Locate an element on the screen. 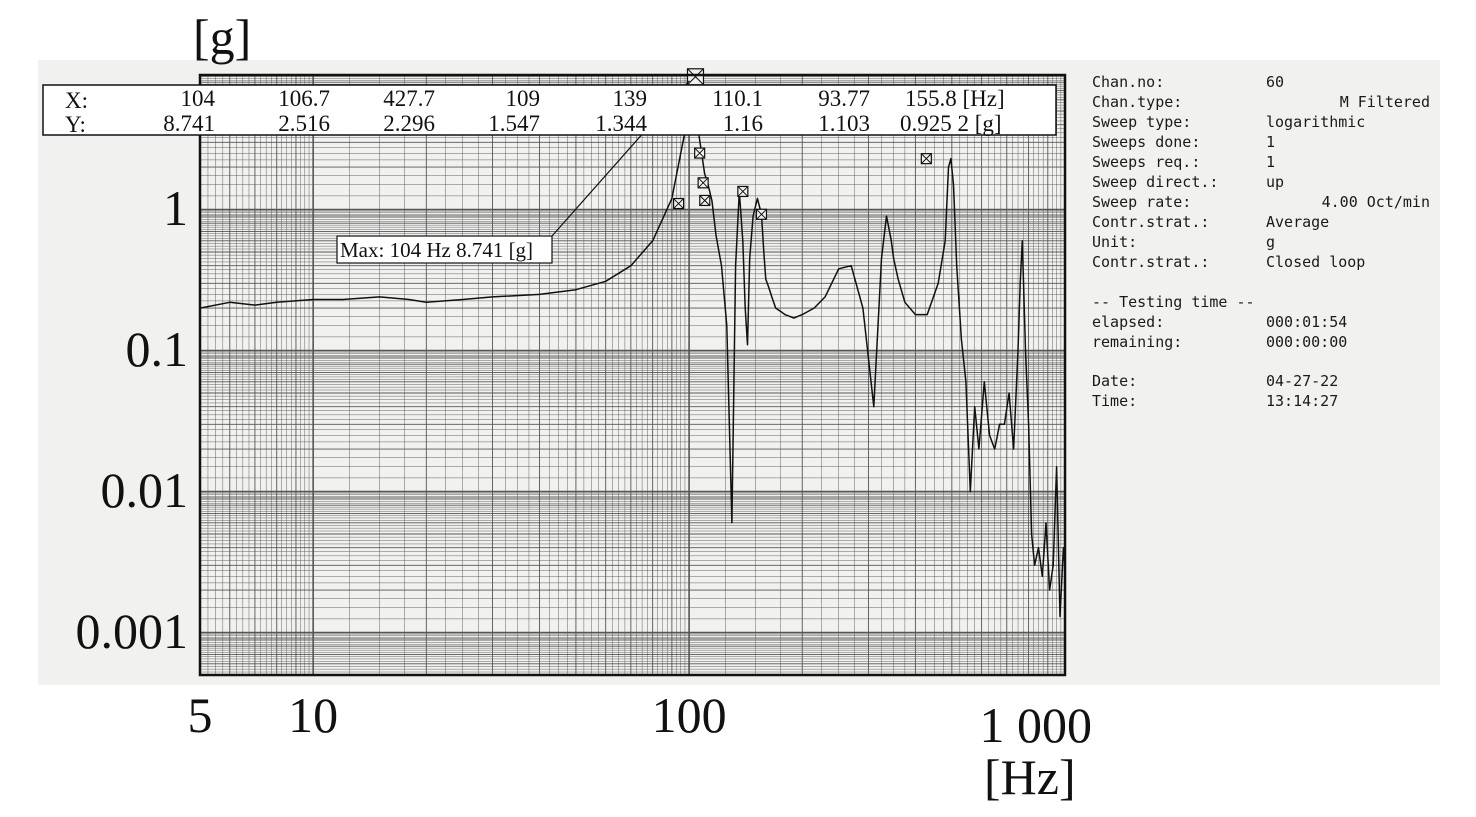  info-label: elapsed: is located at coordinates (1128, 322).